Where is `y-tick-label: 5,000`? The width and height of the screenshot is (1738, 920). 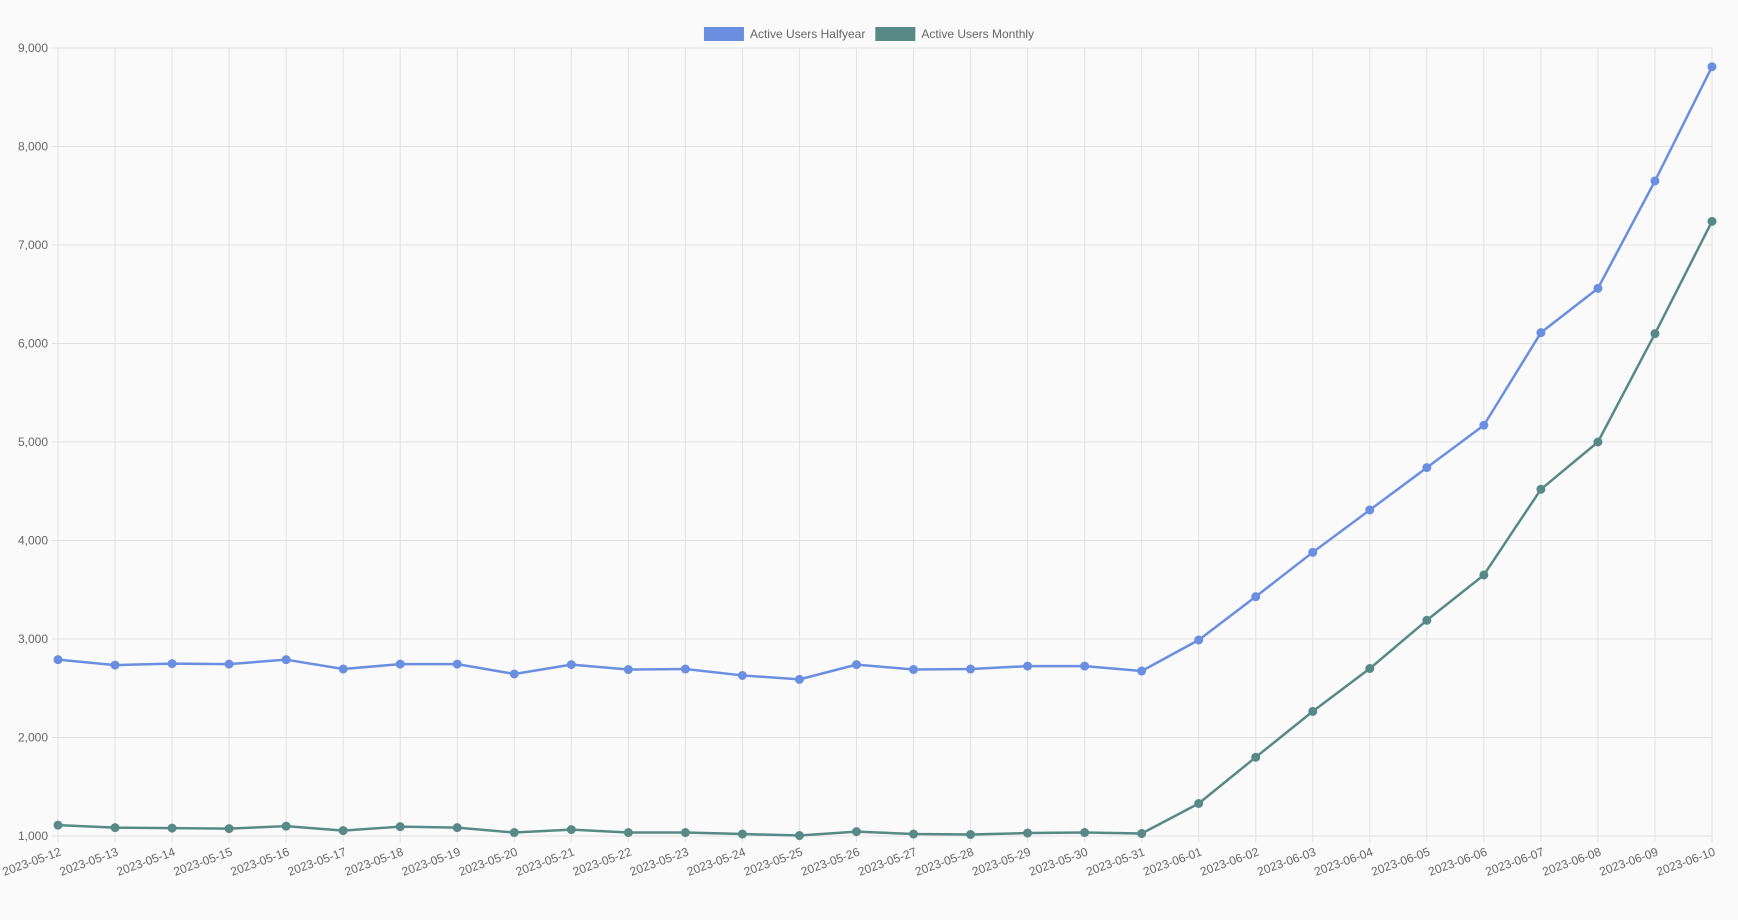
y-tick-label: 5,000 is located at coordinates (33, 442).